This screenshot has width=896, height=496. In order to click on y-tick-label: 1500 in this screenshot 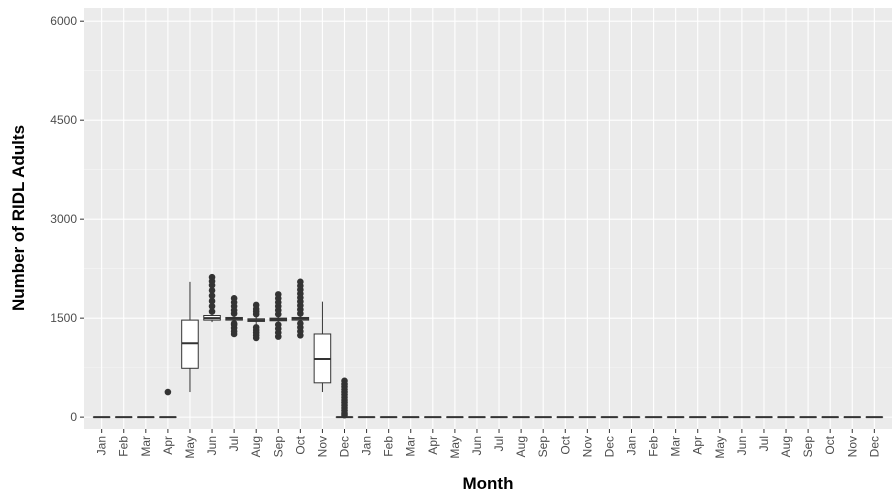, I will do `click(63, 318)`.